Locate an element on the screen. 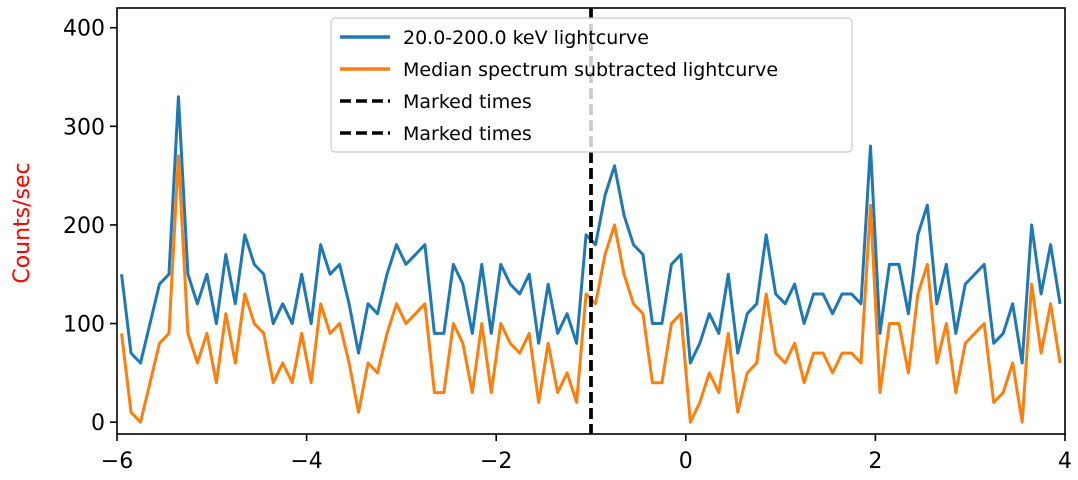  x-tick-label: −4 is located at coordinates (306, 461).